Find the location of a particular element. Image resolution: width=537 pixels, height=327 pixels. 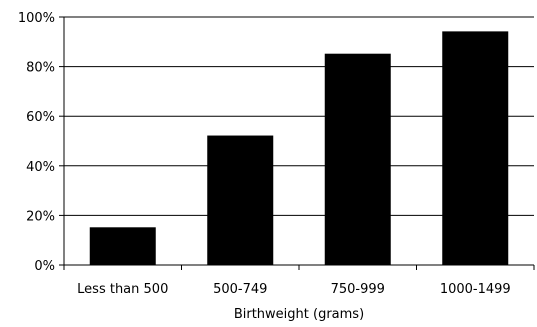

y-tick-label: 100% is located at coordinates (36, 18).